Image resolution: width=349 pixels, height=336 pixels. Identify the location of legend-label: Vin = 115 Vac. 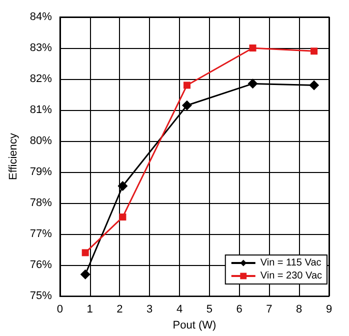
(291, 263).